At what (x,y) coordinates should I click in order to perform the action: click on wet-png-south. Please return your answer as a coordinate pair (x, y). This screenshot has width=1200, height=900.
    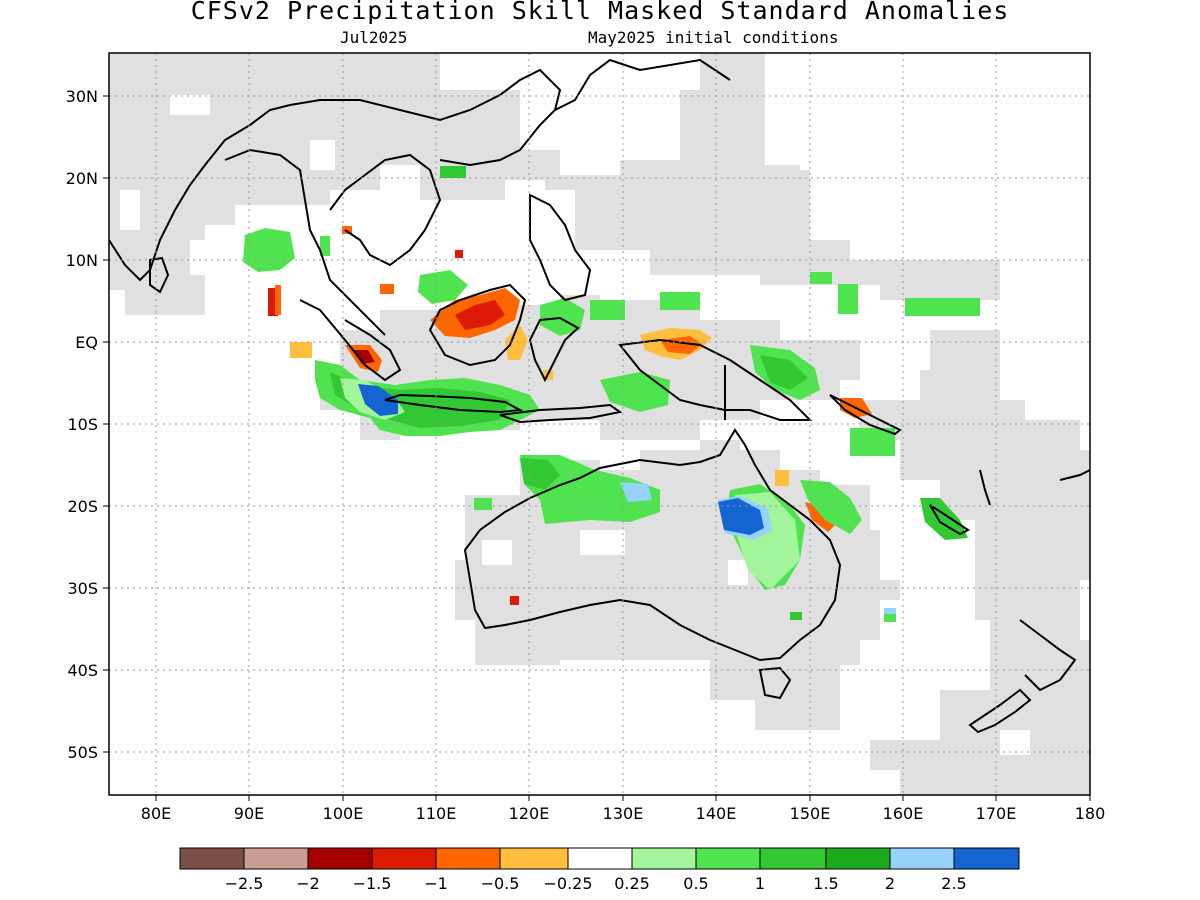
    Looking at the image, I should click on (872, 442).